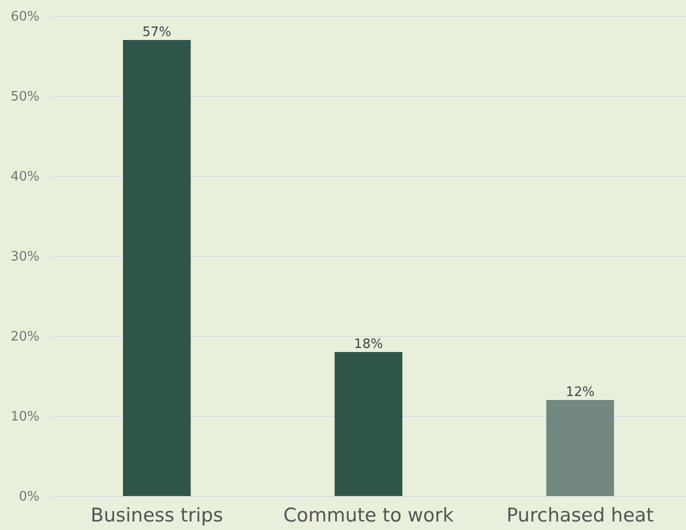 Image resolution: width=686 pixels, height=530 pixels. Describe the element at coordinates (580, 515) in the screenshot. I see `x-tick-label: Purchased heat` at that location.